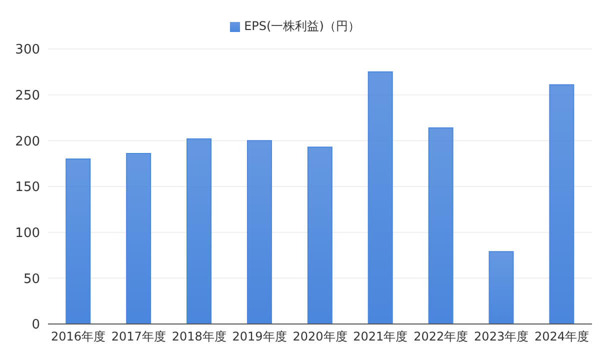 The width and height of the screenshot is (600, 348). Describe the element at coordinates (138, 337) in the screenshot. I see `x-tick-label: 2017年度` at that location.